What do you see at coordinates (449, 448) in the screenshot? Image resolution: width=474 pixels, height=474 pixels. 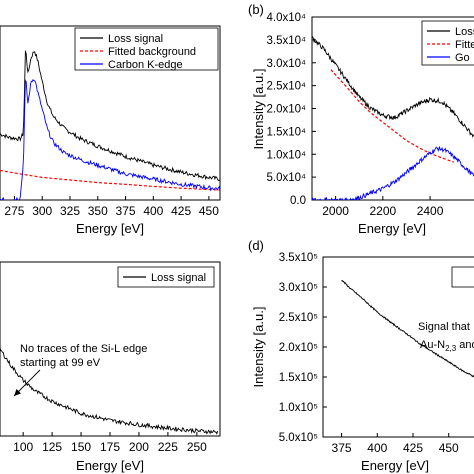 I see `panel-d-xtick-label: 450` at bounding box center [449, 448].